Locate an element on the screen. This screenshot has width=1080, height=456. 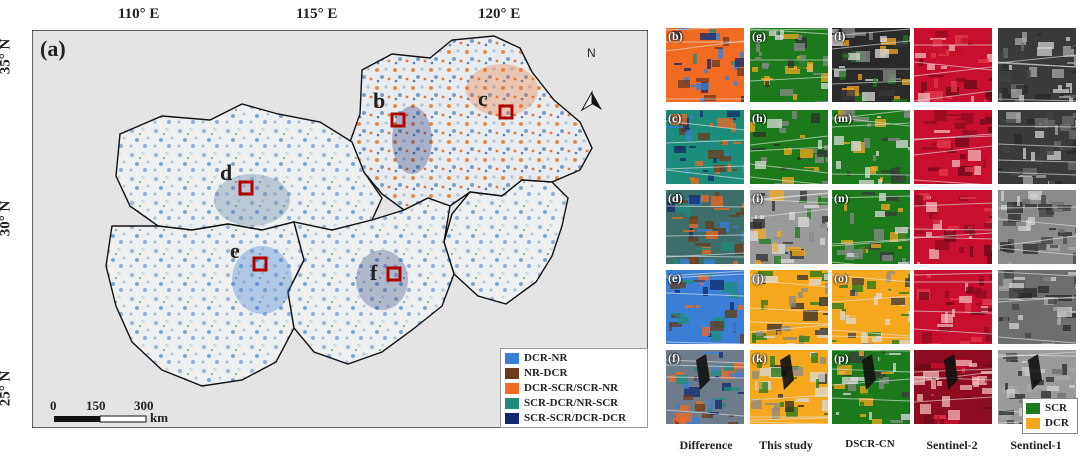
image-tile: (n) is located at coordinates (871, 227).